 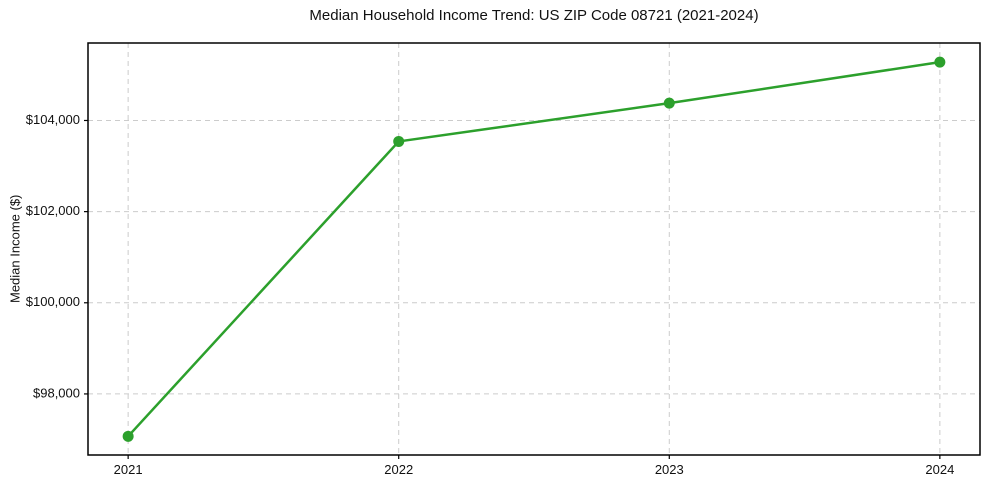 What do you see at coordinates (15, 249) in the screenshot?
I see `y-axis-label: Median Income ($)` at bounding box center [15, 249].